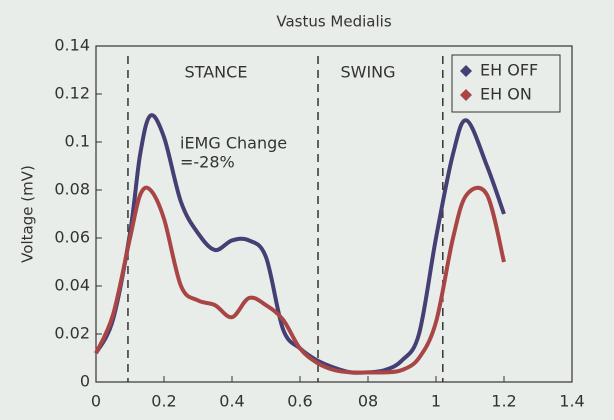  Describe the element at coordinates (72, 45) in the screenshot. I see `y-tick-label: 0.14` at that location.